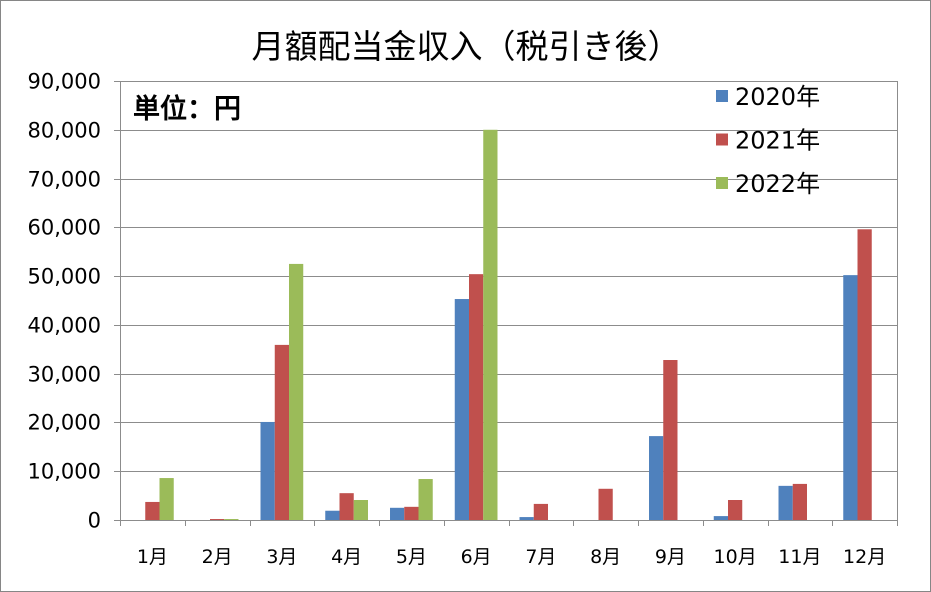 This screenshot has width=931, height=592. Describe the element at coordinates (64, 472) in the screenshot. I see `y-tick-label: 10,000` at that location.